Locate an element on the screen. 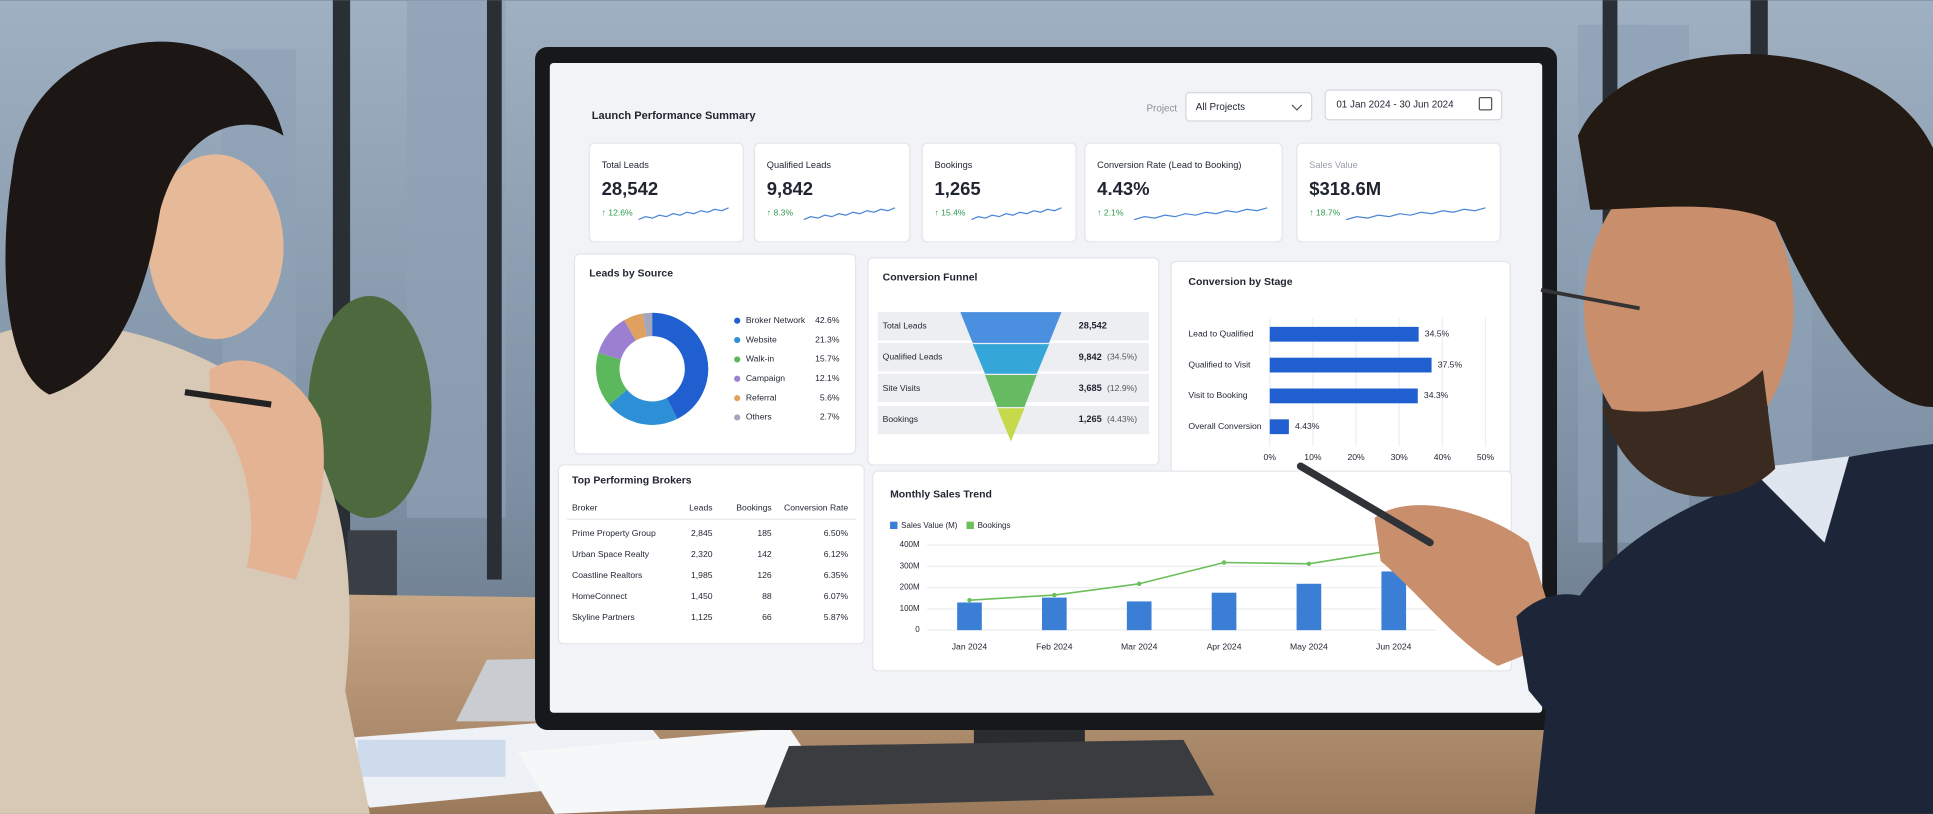  kpi-change: ↑ 2.1% is located at coordinates (1110, 213).